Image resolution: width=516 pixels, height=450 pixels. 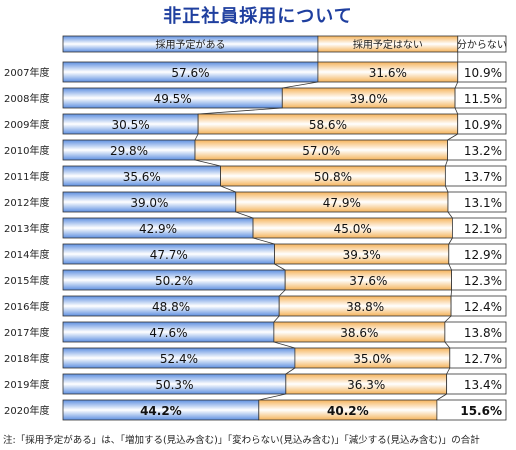 I want to click on data-label: 12.9%, so click(x=483, y=255).